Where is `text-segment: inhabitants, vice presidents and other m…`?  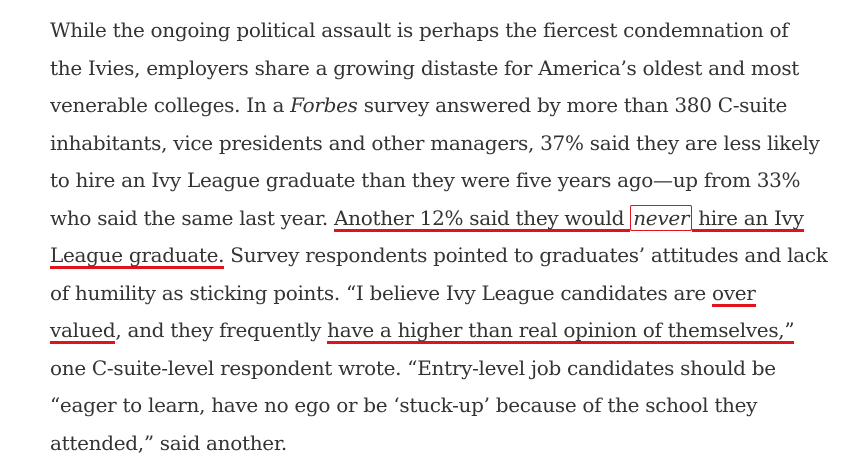
text-segment: inhabitants, vice presidents and other m… is located at coordinates (435, 142).